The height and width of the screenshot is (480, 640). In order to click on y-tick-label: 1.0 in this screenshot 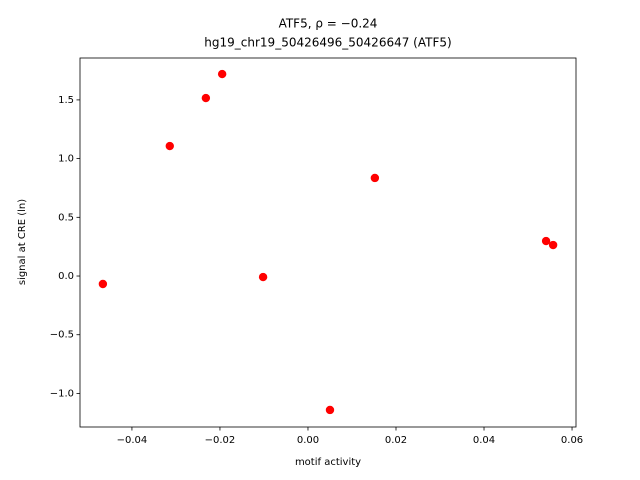, I will do `click(66, 159)`.